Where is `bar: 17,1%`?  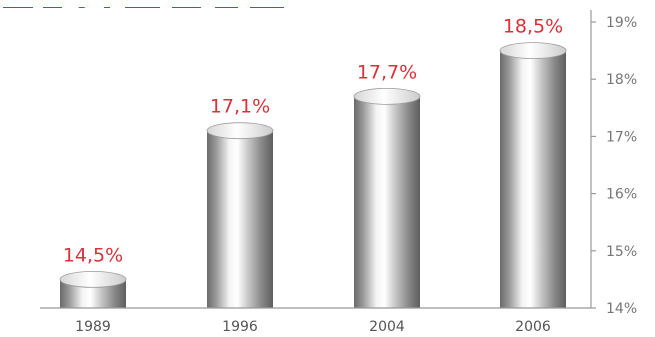 bar: 17,1% is located at coordinates (240, 202).